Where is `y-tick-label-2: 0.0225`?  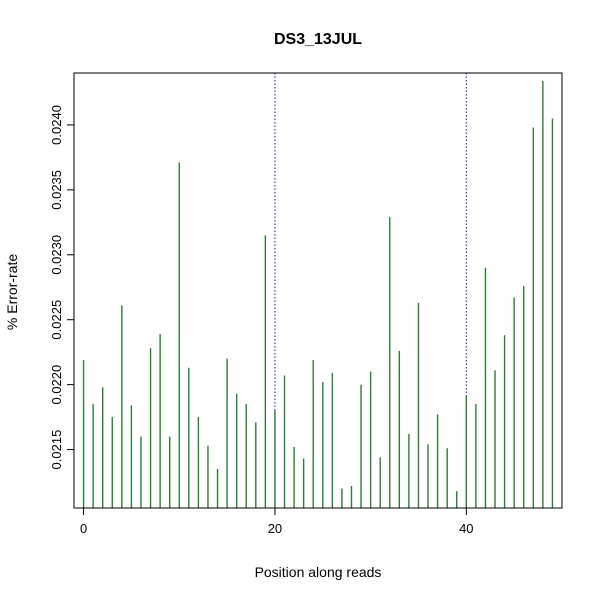
y-tick-label-2: 0.0225 is located at coordinates (56, 320).